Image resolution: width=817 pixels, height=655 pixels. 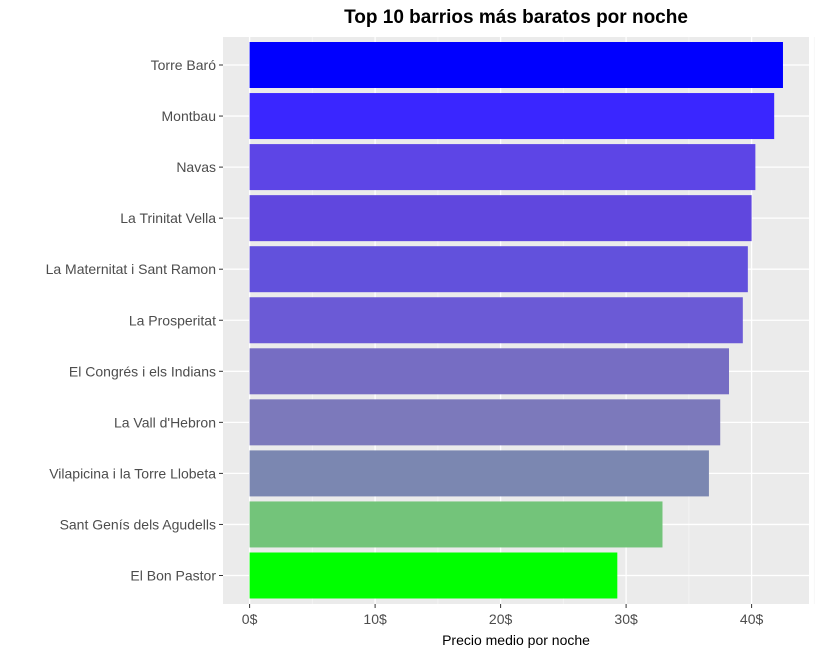 I want to click on y-tick-label: Torre Baró, so click(x=184, y=65).